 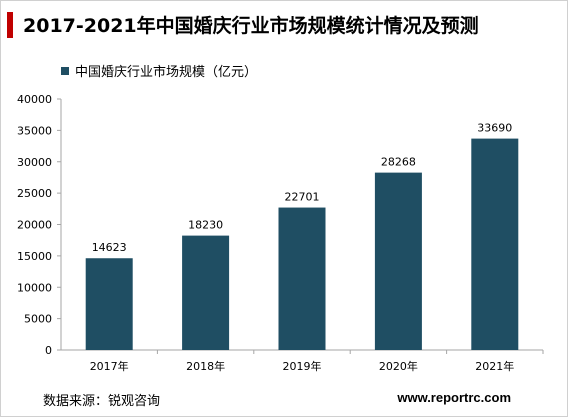 What do you see at coordinates (102, 401) in the screenshot?
I see `source-note: 数据来源：锐观咨询` at bounding box center [102, 401].